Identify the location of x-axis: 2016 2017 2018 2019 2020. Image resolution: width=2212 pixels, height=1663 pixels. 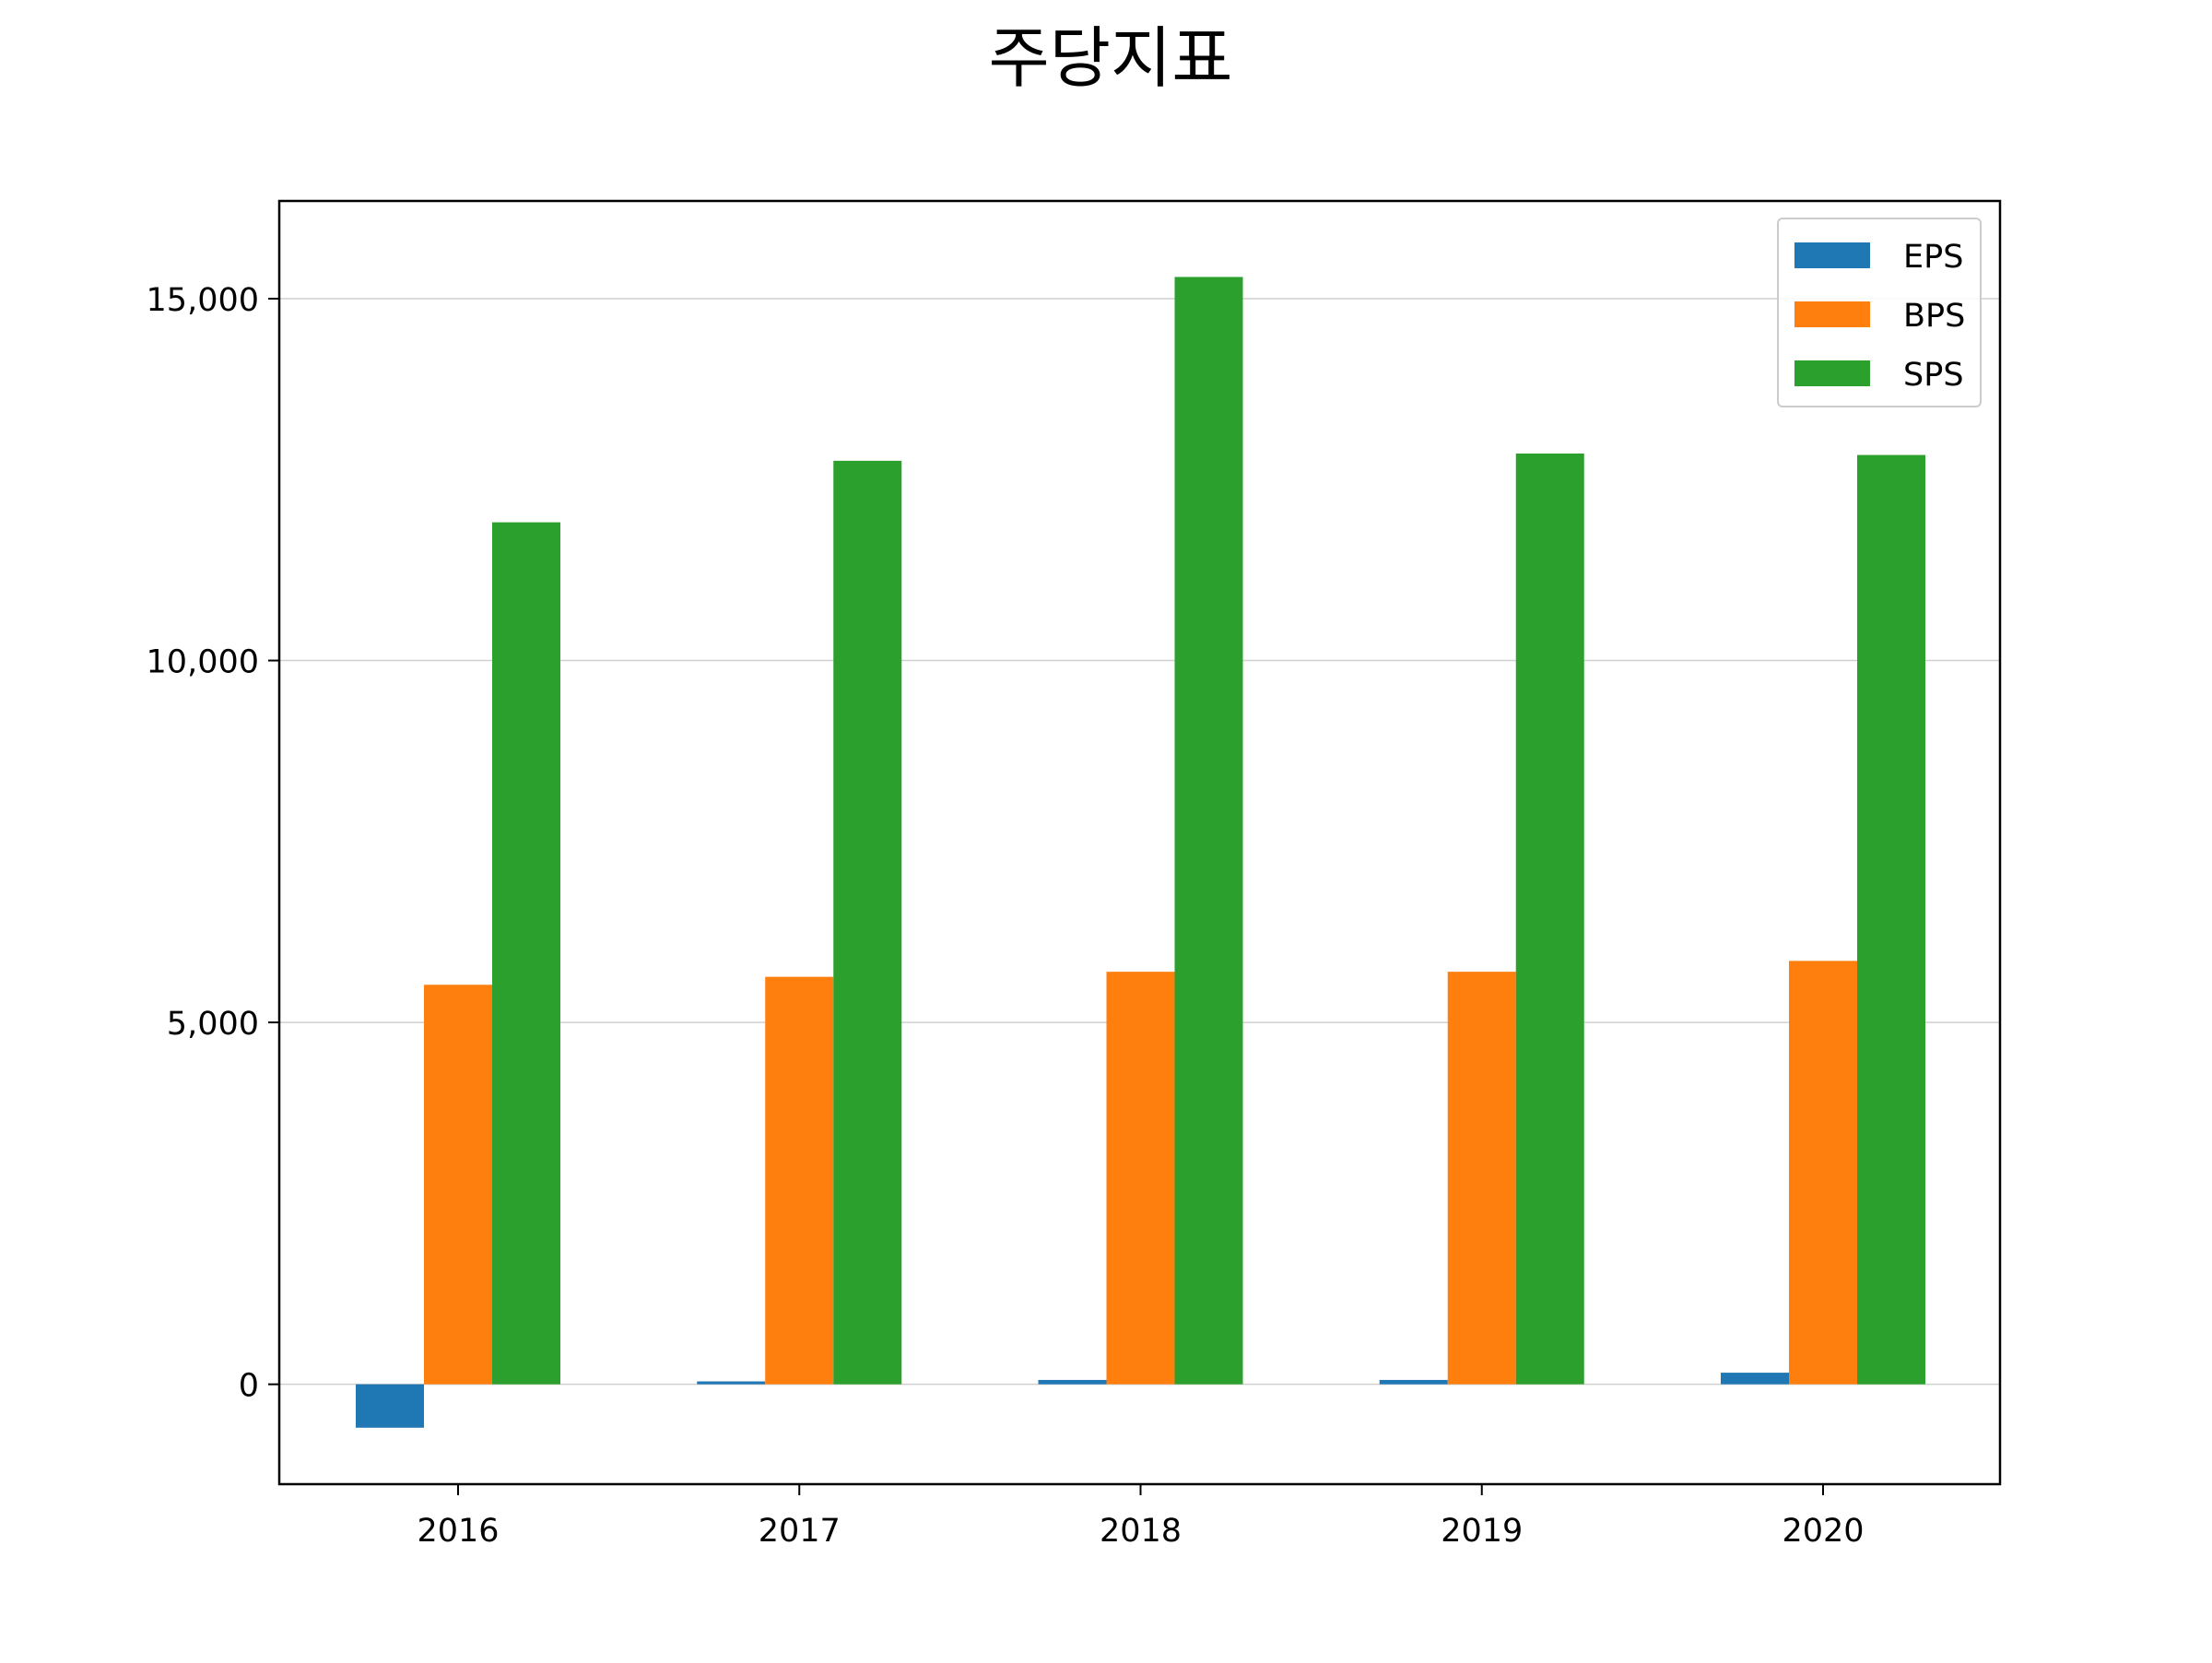
(1141, 1517).